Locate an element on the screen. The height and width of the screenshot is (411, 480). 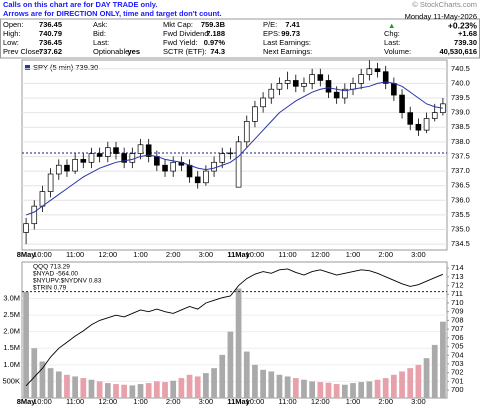
quote-date: Monday 11-May-2026 is located at coordinates (441, 16).